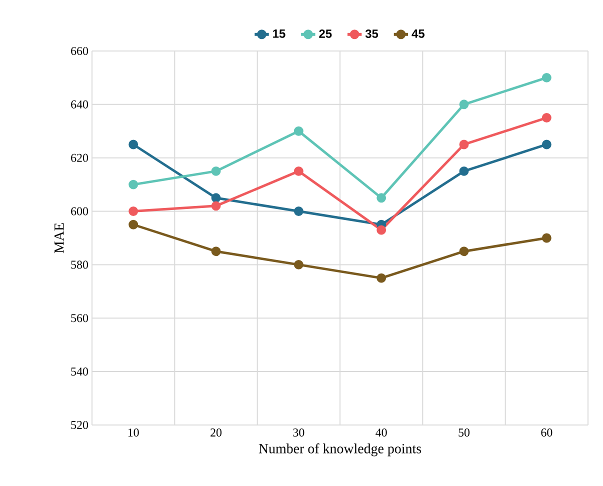 This screenshot has width=603, height=486. Describe the element at coordinates (340, 449) in the screenshot. I see `x-axis-title: Number of knowledge points` at that location.